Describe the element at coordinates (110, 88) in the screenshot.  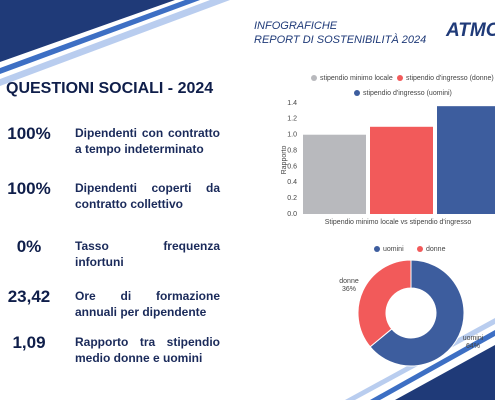
I see `section-title: QUESTIONI SOCIALI - 2024` at that location.